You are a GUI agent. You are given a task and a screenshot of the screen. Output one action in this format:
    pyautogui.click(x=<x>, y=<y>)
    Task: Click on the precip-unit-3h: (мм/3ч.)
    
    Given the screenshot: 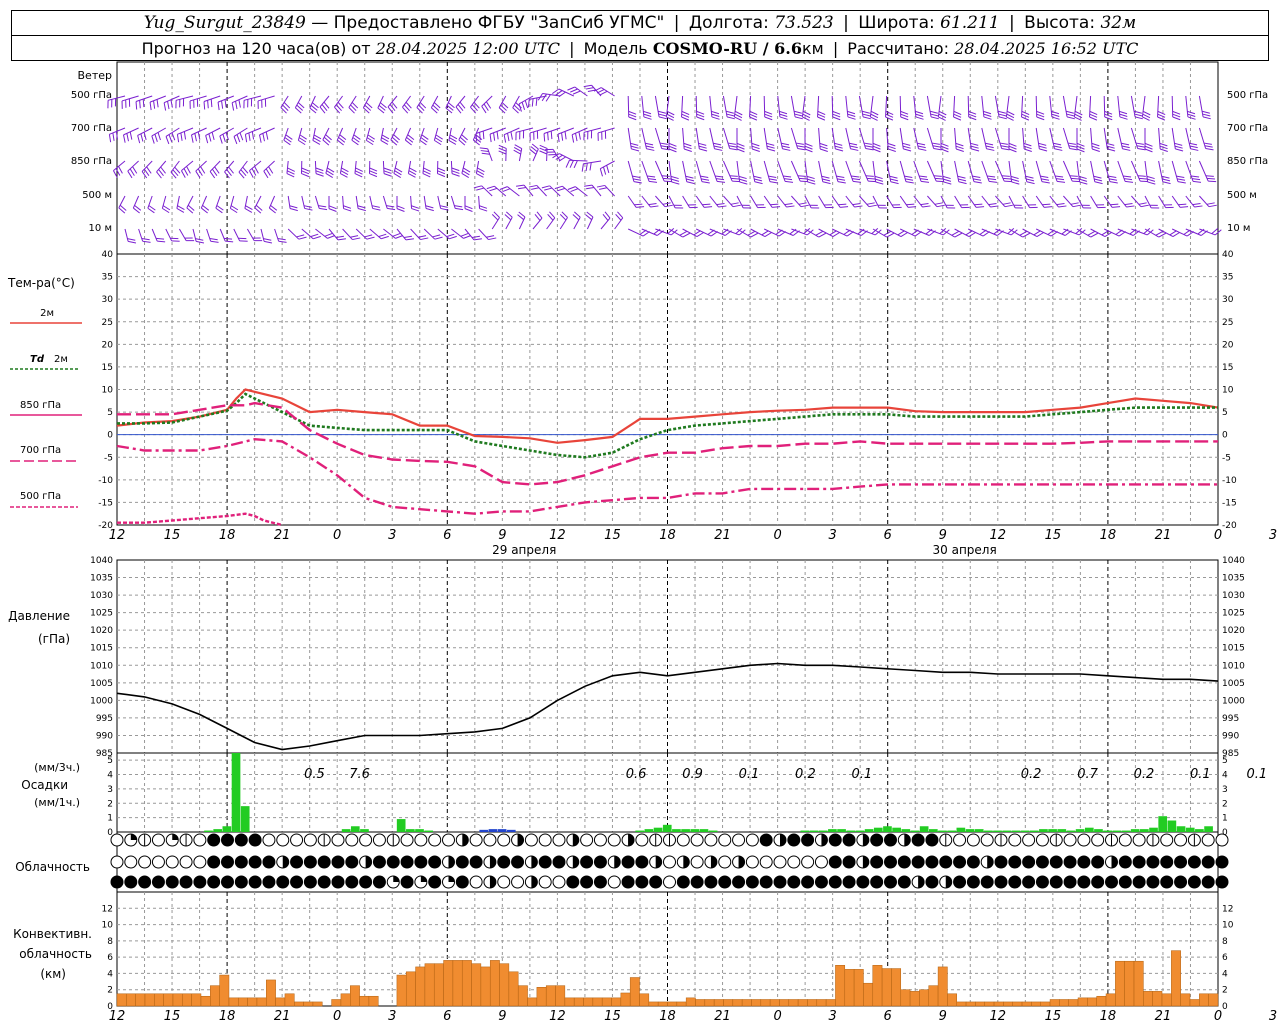 What is the action you would take?
    pyautogui.click(x=57, y=767)
    